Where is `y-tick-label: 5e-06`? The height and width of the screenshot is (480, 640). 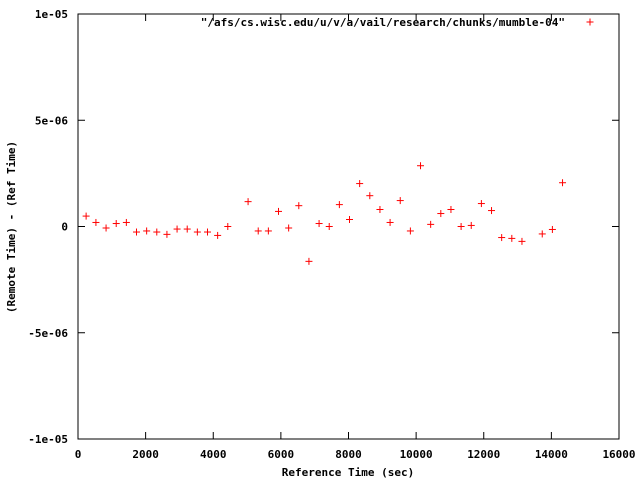 y-tick-label: 5e-06 is located at coordinates (51, 120).